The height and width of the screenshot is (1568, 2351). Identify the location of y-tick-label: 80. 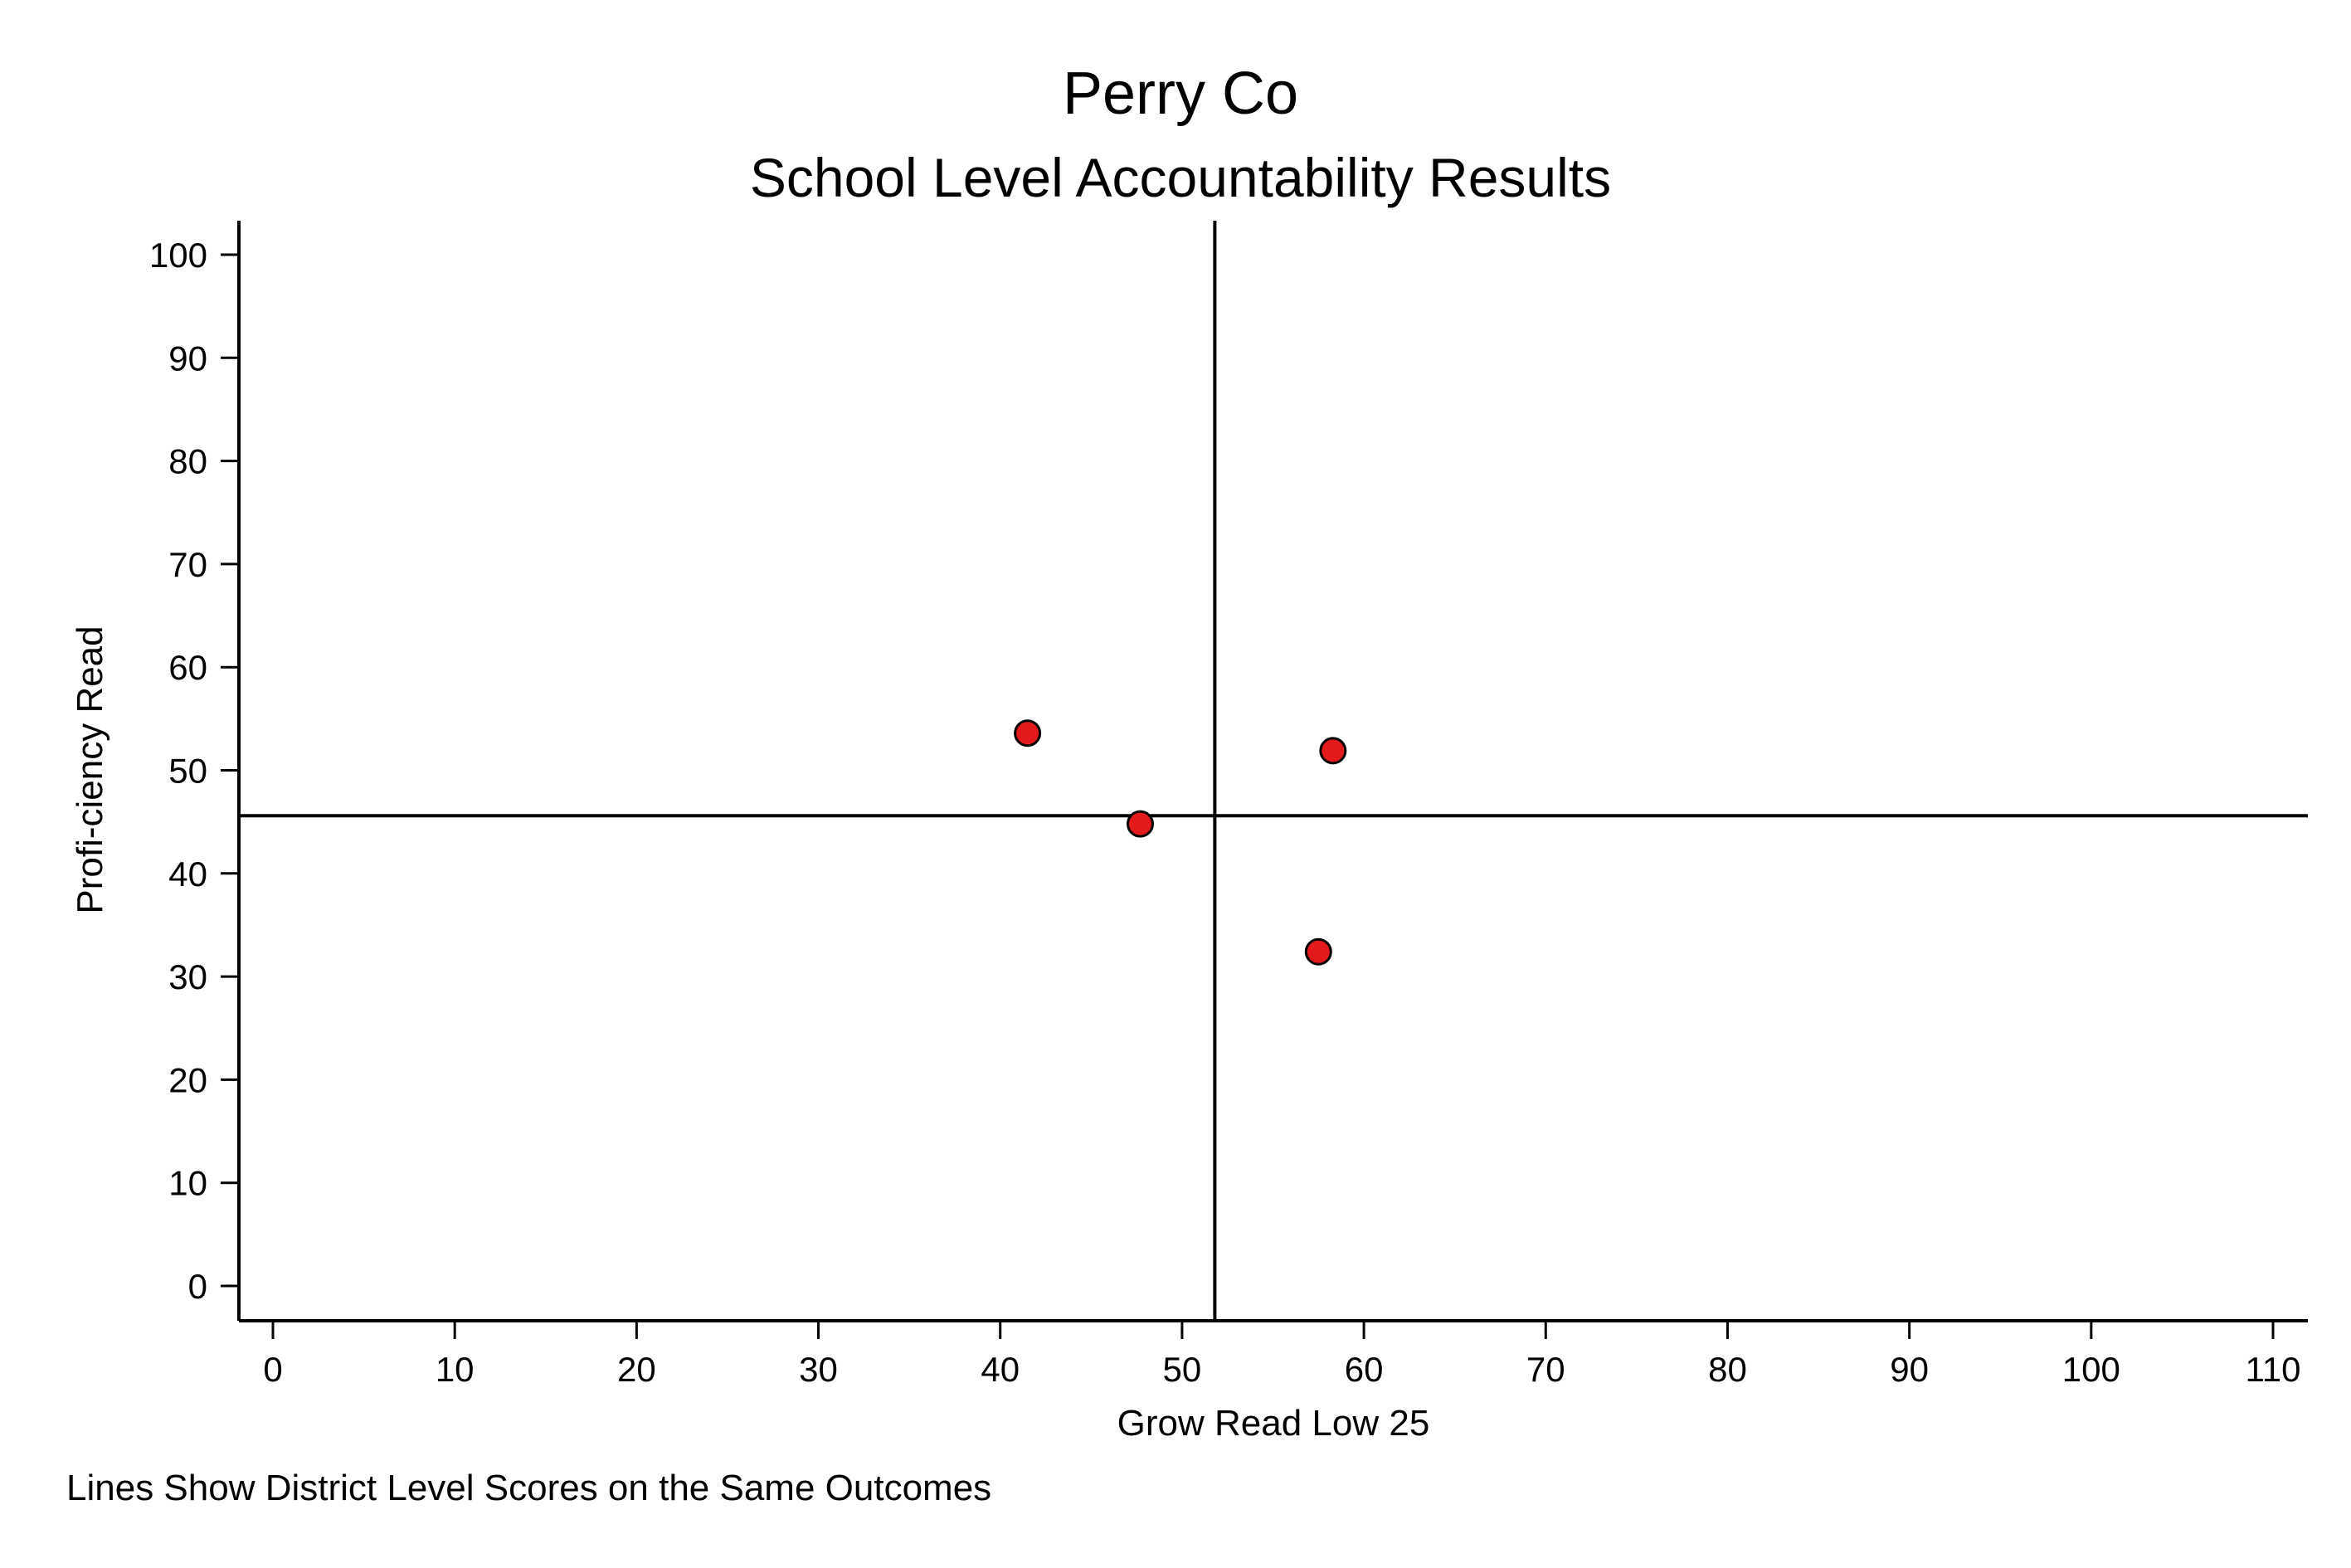
(187, 461).